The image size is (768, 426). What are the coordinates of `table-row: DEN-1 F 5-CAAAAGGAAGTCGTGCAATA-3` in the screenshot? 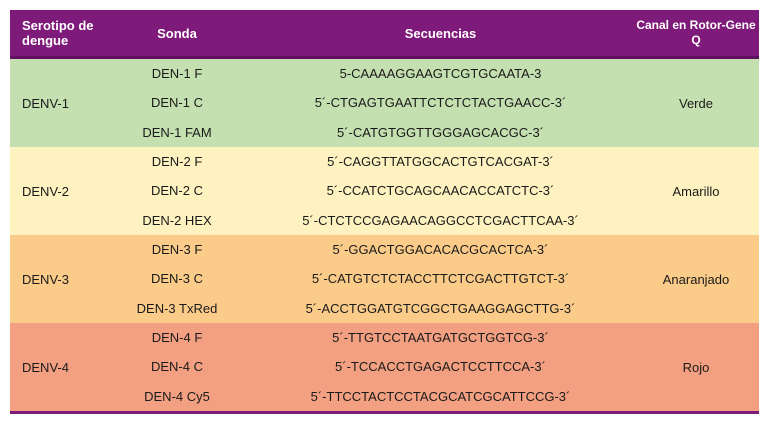 It's located at (369, 73).